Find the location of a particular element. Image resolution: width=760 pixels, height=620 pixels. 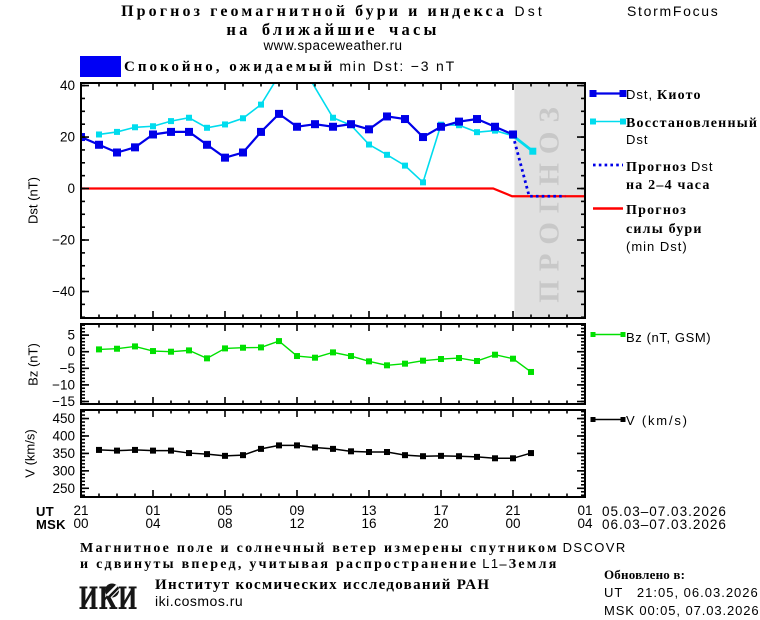

legend-forecast-dst: Прогноз Dst на 2–4 часа is located at coordinates (670, 176).